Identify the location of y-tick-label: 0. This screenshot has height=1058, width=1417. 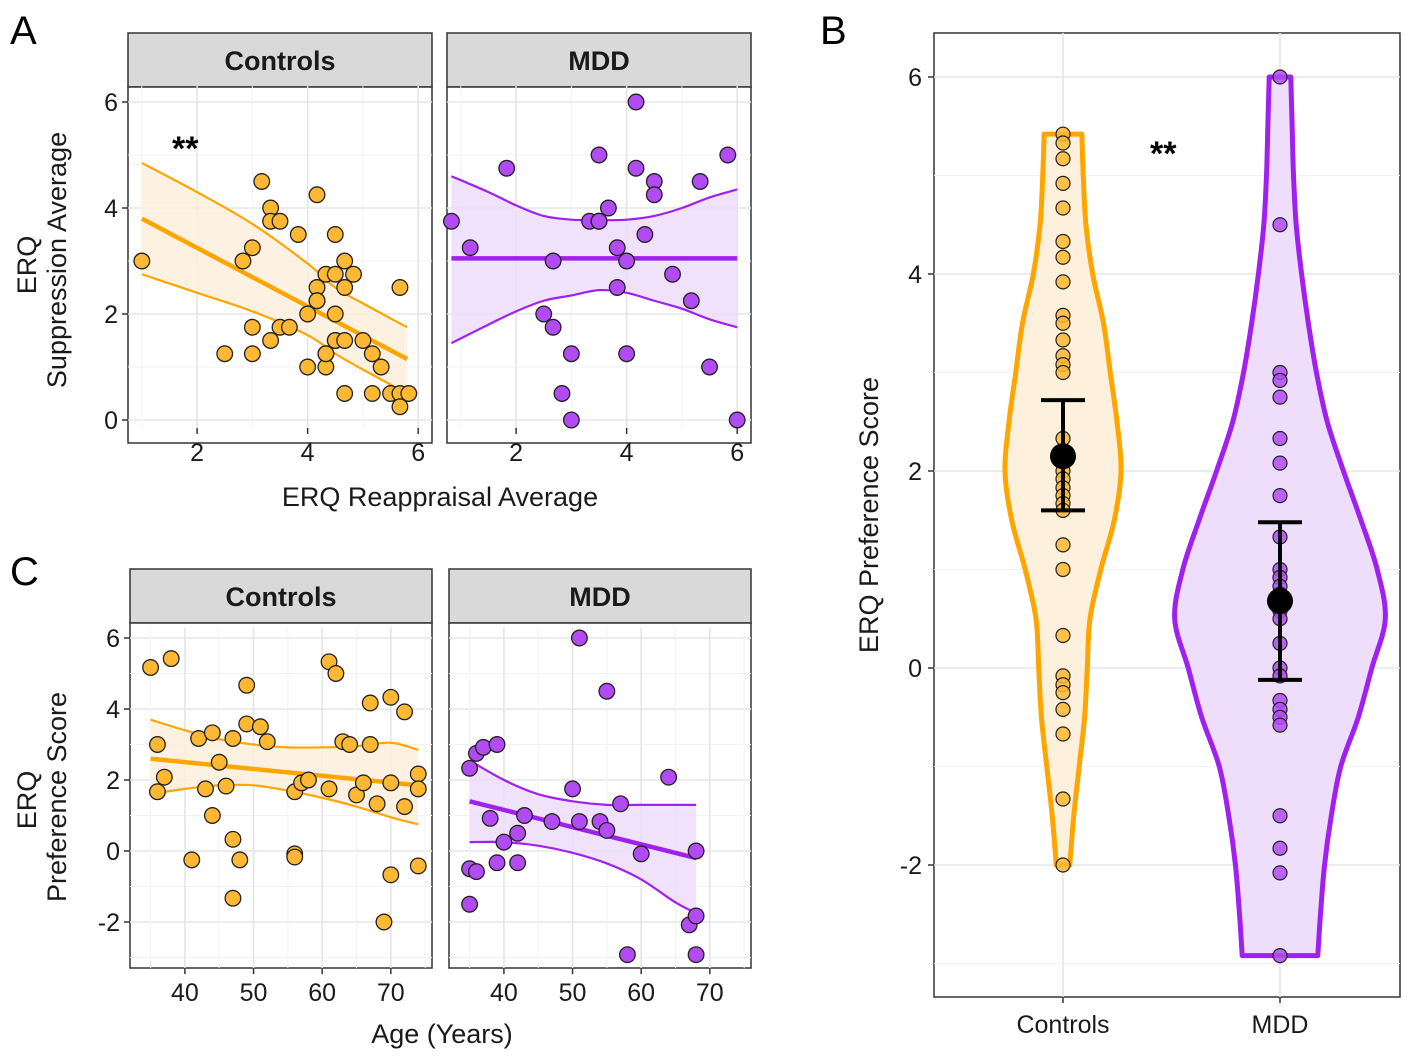
(915, 669).